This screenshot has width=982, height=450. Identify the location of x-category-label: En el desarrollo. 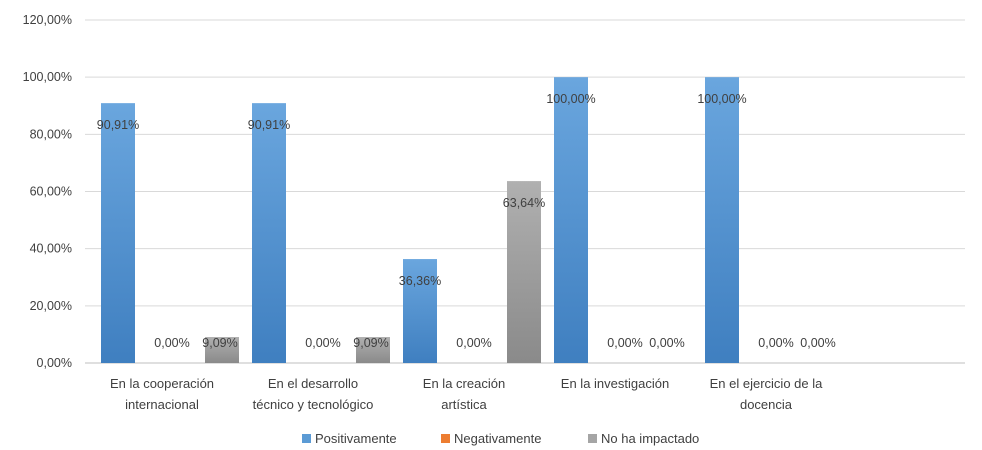
(313, 383).